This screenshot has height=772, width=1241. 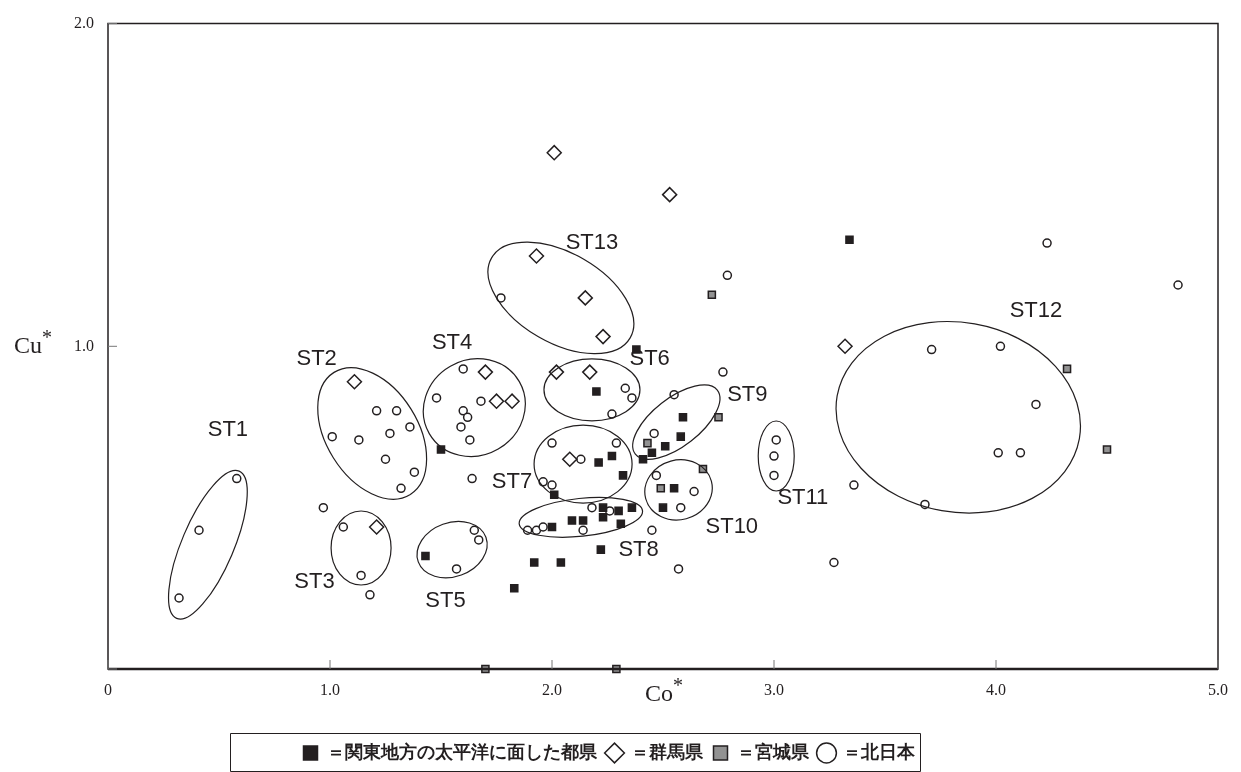 I want to click on x-axis-title: Co$^{*}$, so click(x=664, y=690).